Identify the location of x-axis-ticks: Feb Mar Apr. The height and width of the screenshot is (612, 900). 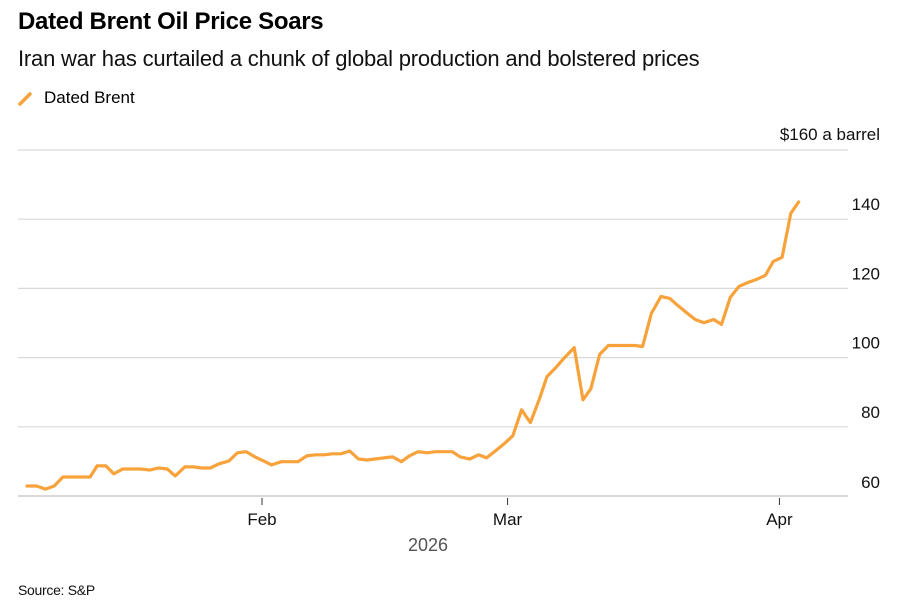
(520, 513).